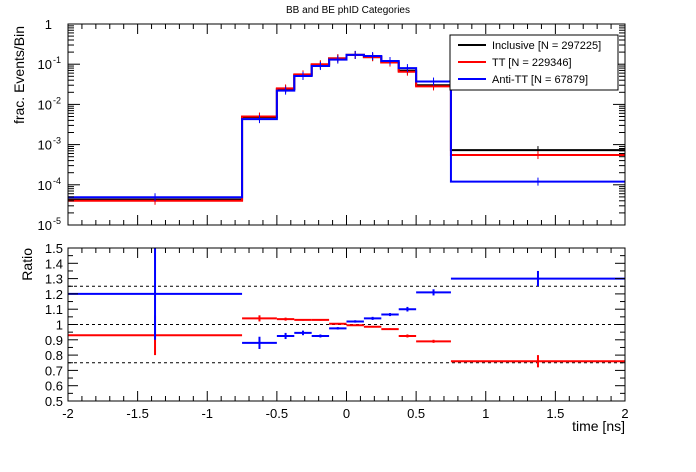 The width and height of the screenshot is (696, 472). What do you see at coordinates (348, 10) in the screenshot?
I see `chart-title: BB and BE phID Categories` at bounding box center [348, 10].